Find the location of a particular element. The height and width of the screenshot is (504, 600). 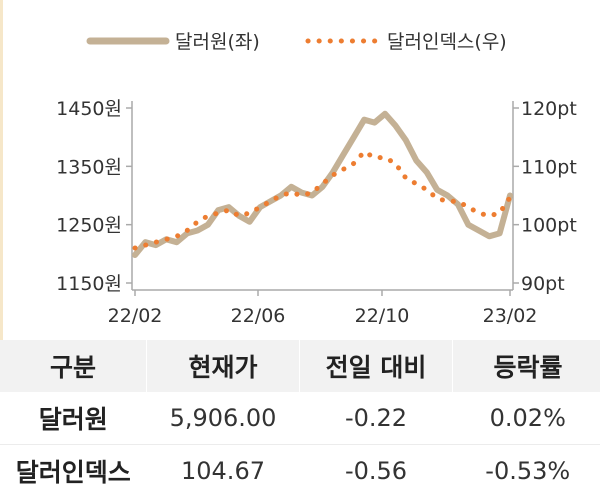

left-accent-bar is located at coordinates (1, 170).